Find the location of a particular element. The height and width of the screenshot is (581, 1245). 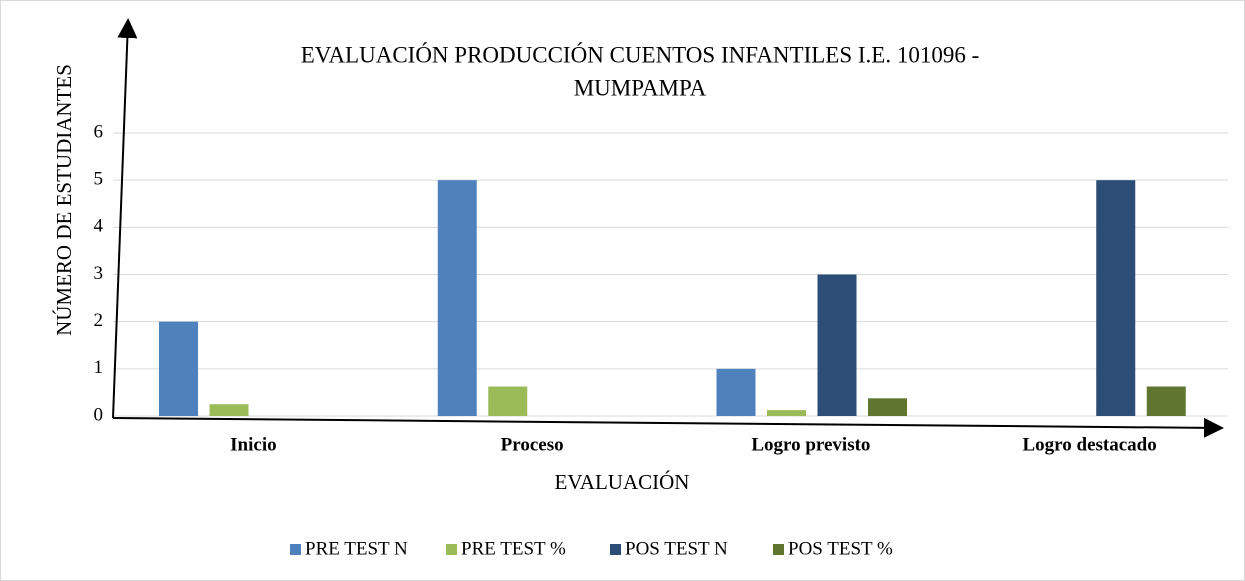

y-tick-label: 4 is located at coordinates (99, 226).